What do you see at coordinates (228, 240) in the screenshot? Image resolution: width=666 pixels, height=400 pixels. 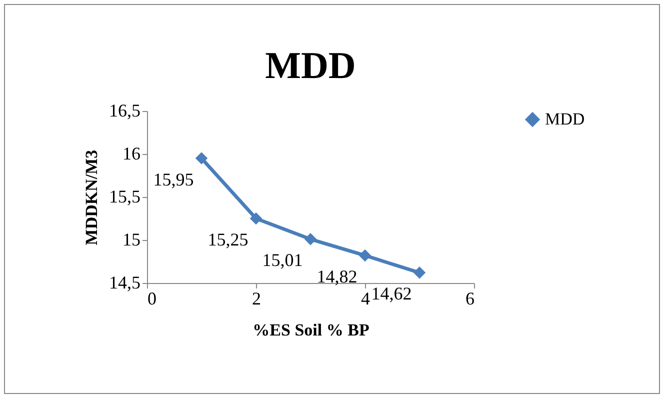 I see `data-label: 15,25` at bounding box center [228, 240].